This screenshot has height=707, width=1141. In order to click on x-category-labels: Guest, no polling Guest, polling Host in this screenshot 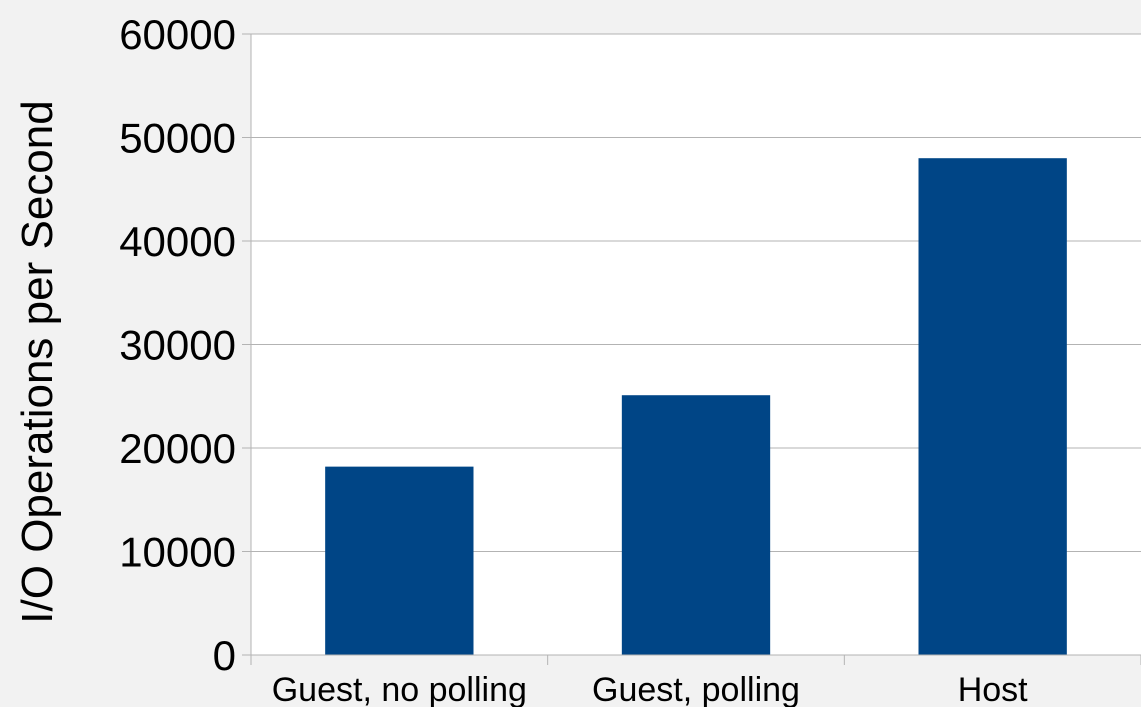, I will do `click(650, 689)`.